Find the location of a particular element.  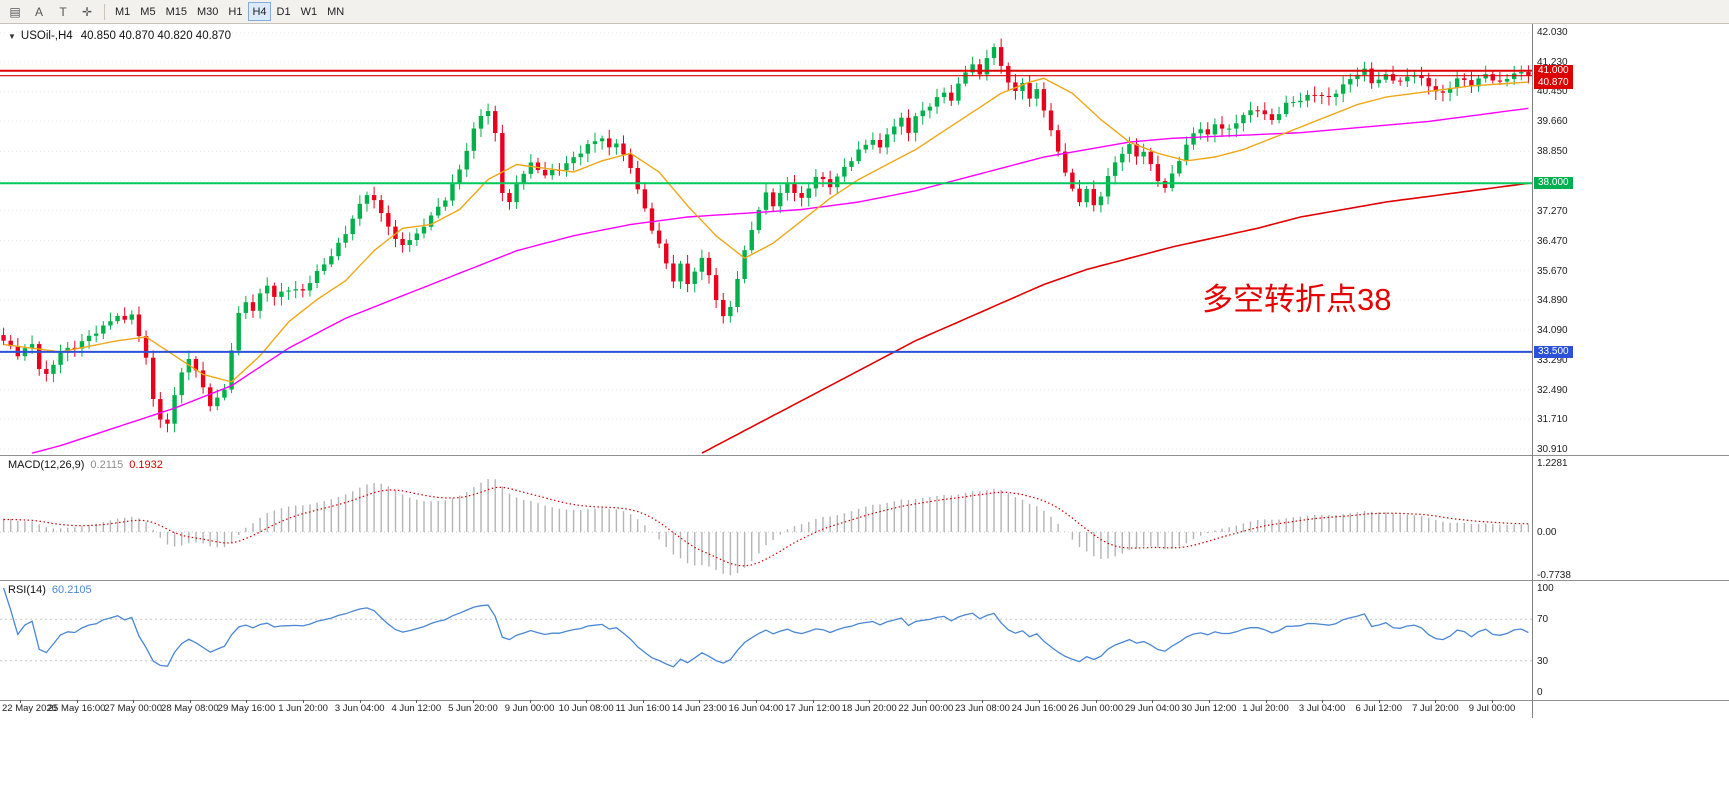

time-axis-label: 23 Jun 08:00 is located at coordinates (982, 708).